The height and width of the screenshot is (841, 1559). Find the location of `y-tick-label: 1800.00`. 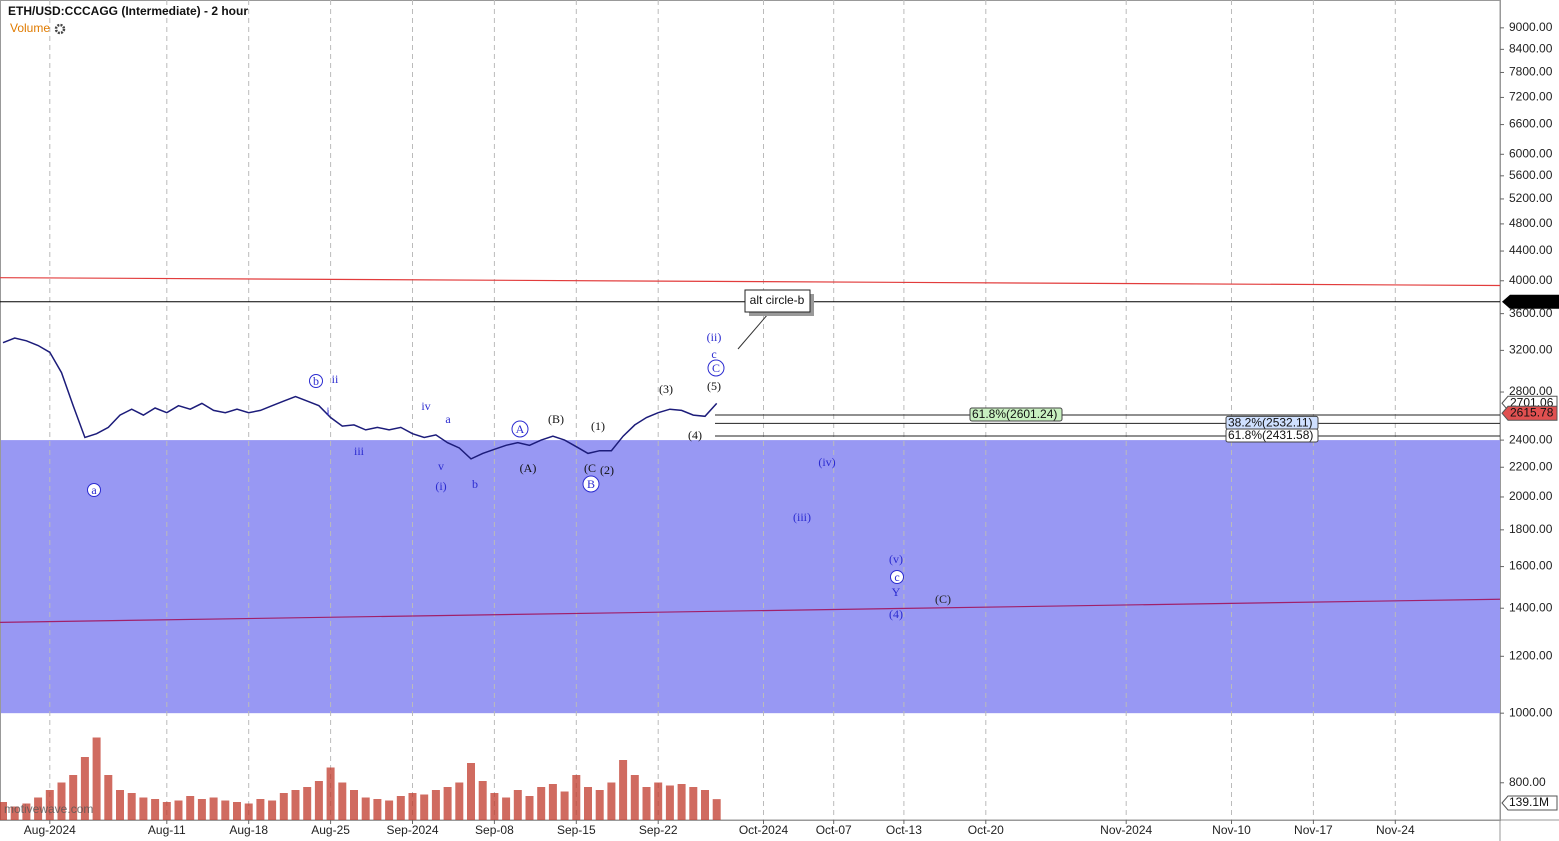

y-tick-label: 1800.00 is located at coordinates (1531, 529).